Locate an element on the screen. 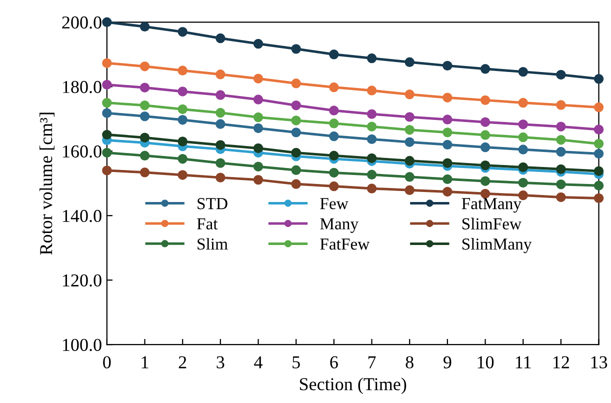 The height and width of the screenshot is (403, 611). legend-label: STD is located at coordinates (213, 204).